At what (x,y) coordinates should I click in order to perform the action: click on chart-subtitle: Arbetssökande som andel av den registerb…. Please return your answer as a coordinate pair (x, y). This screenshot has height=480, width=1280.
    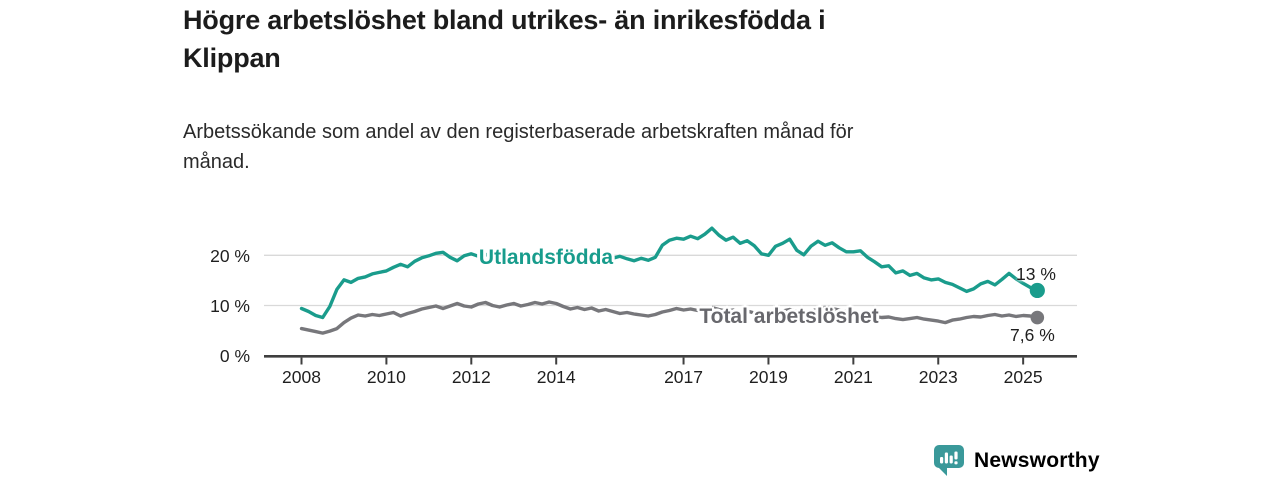
    Looking at the image, I should click on (518, 147).